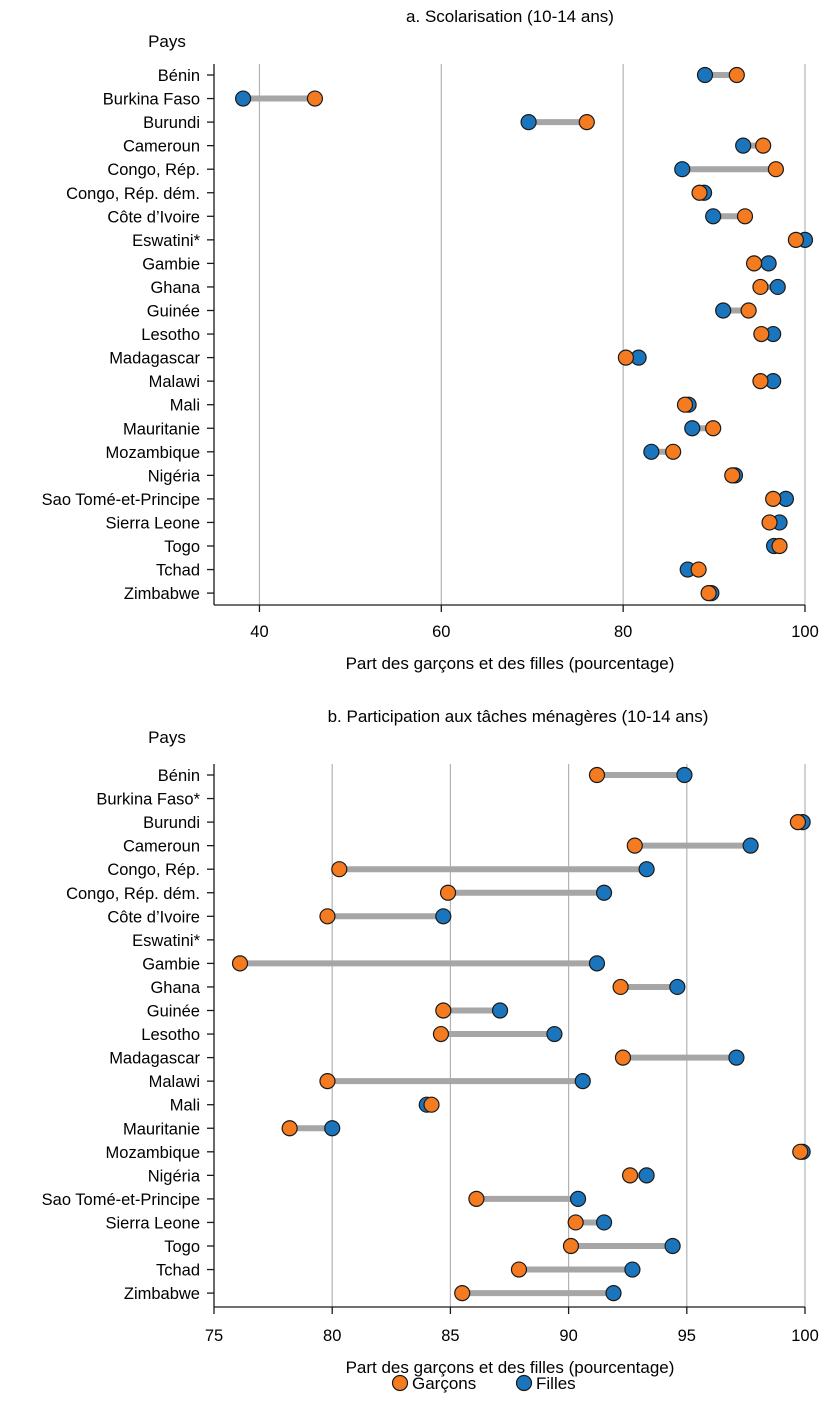  I want to click on legend-swatch-garcons, so click(400, 1383).